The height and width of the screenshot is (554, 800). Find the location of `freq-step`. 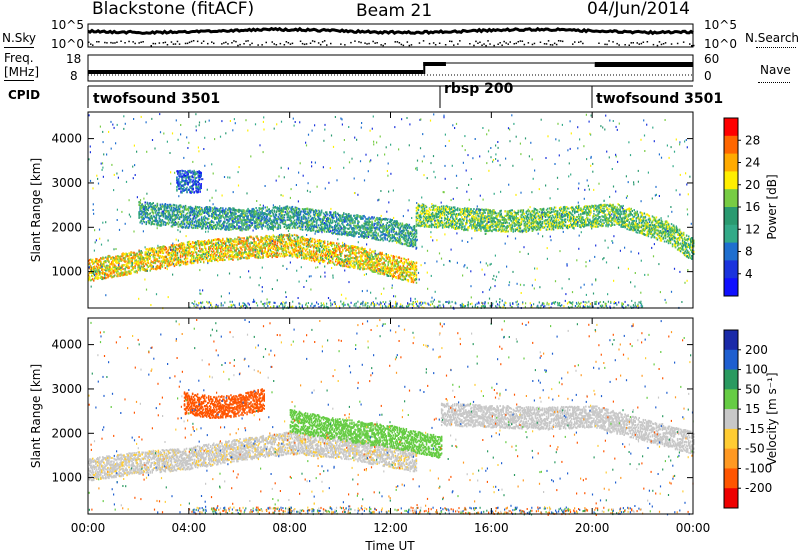

freq-step is located at coordinates (424, 68).